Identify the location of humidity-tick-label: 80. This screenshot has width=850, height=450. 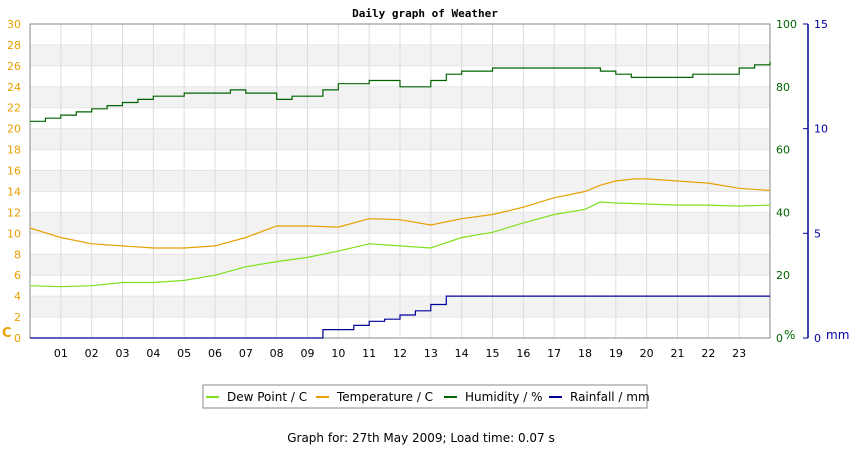
(783, 87).